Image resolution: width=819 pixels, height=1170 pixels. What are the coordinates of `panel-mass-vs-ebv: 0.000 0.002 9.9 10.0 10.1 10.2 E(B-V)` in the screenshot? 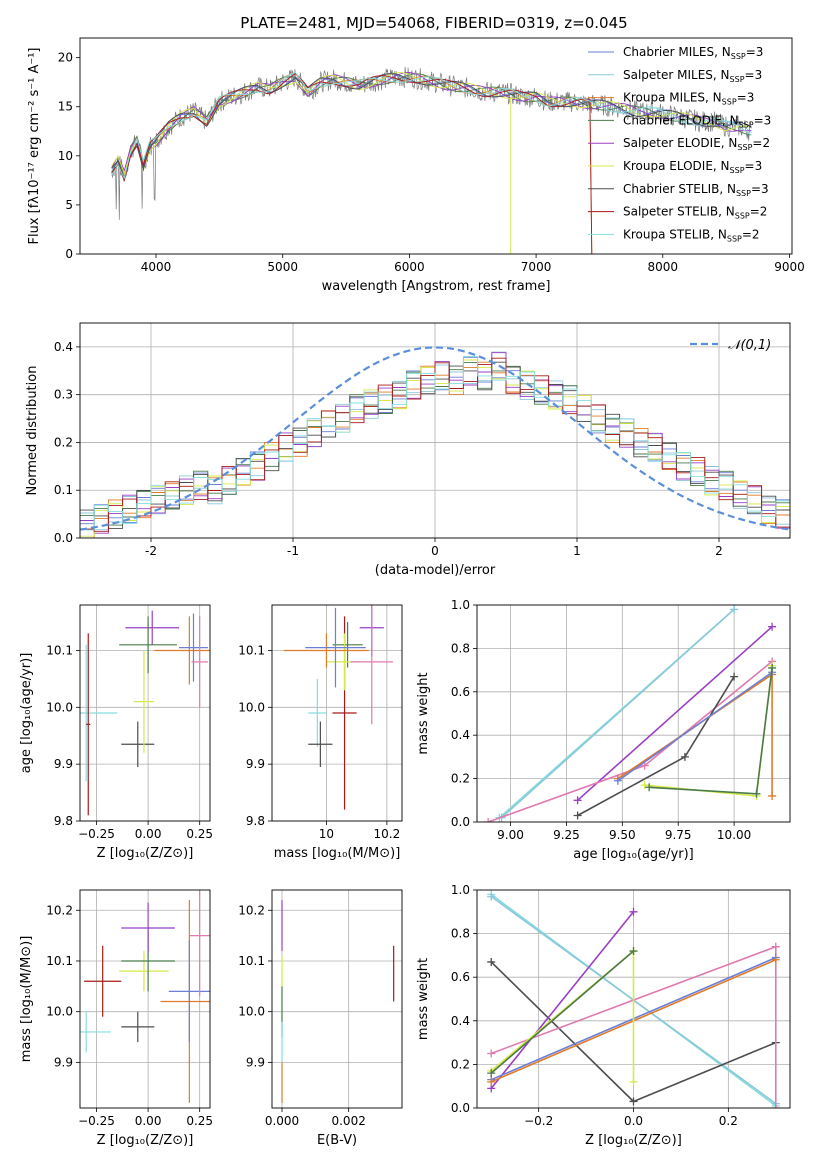 It's located at (320, 1018).